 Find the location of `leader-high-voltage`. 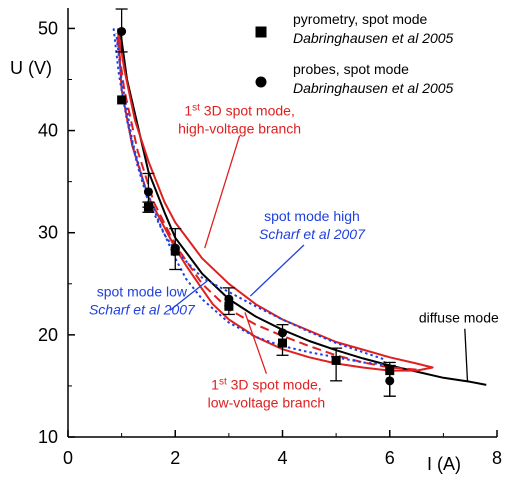

leader-high-voltage is located at coordinates (222, 192).